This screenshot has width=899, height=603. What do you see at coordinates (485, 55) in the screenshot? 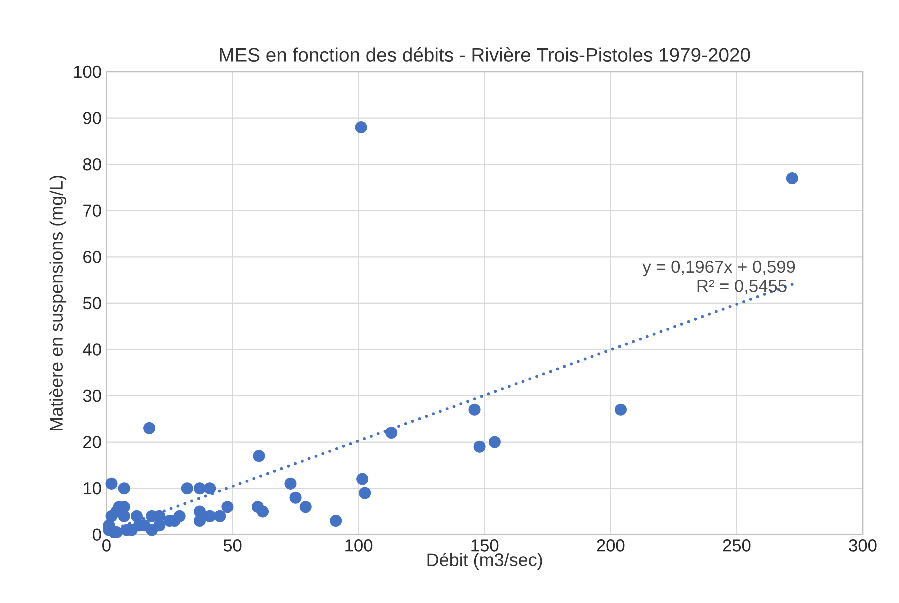
I see `chart-title: MES en fonction des débits - Rivière Trois-Pistoles 1979-2020` at bounding box center [485, 55].